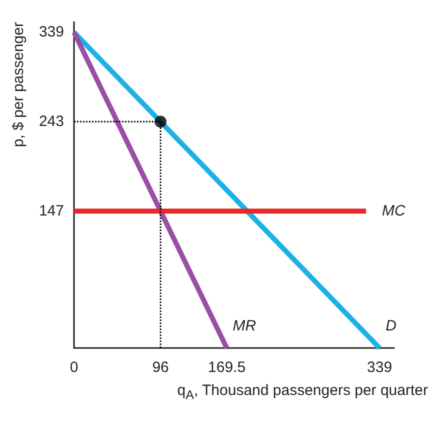  Describe the element at coordinates (394, 211) in the screenshot. I see `series-label: MC` at that location.